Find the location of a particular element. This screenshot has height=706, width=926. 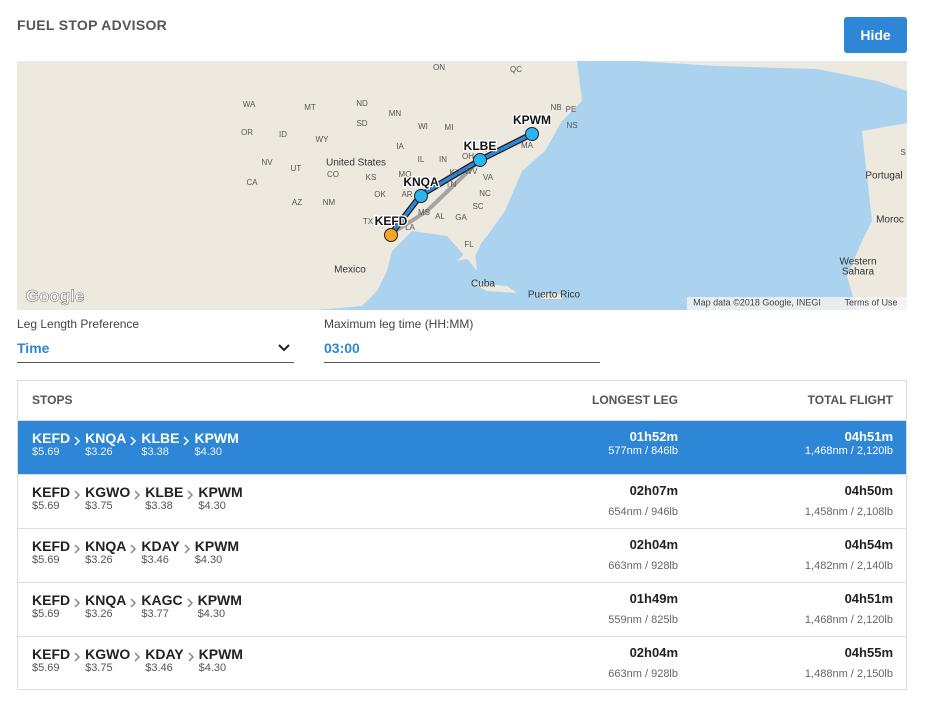

map-label: CO is located at coordinates (333, 174).